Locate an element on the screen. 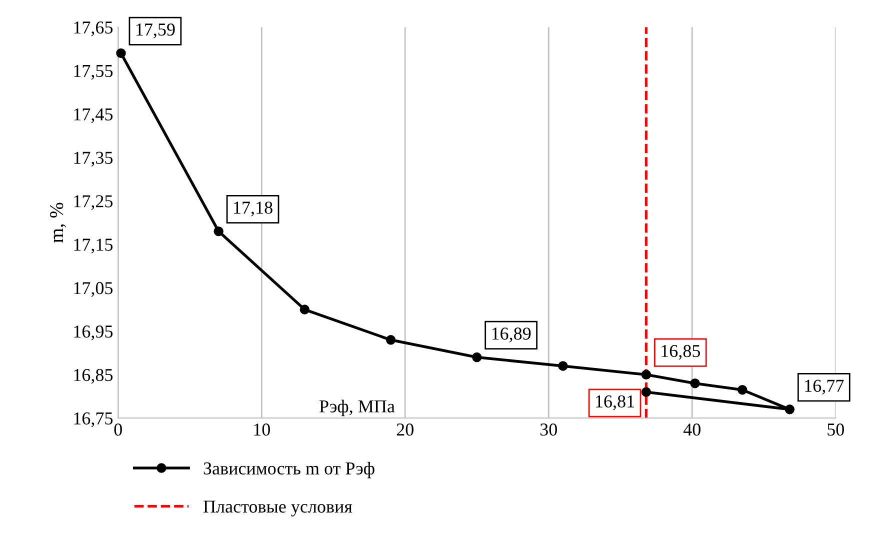  data-label: 16,81 is located at coordinates (615, 402).